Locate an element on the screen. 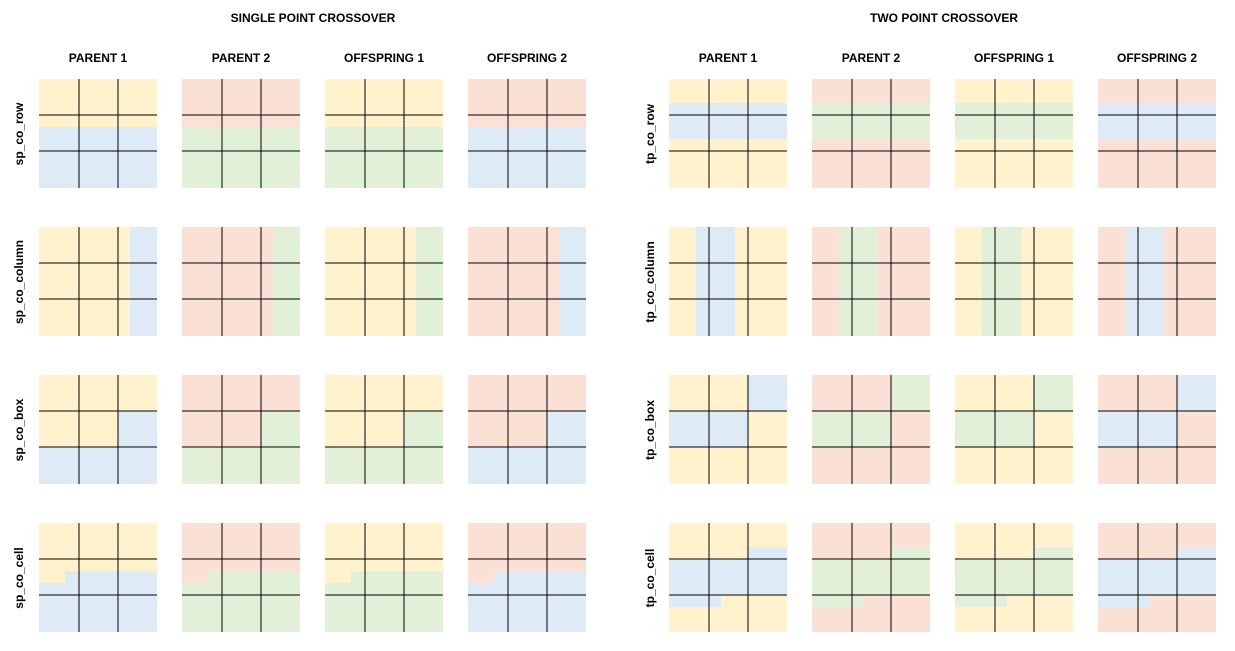 This screenshot has width=1235, height=651. two-point-row-label: tp_co_cell is located at coordinates (650, 577).